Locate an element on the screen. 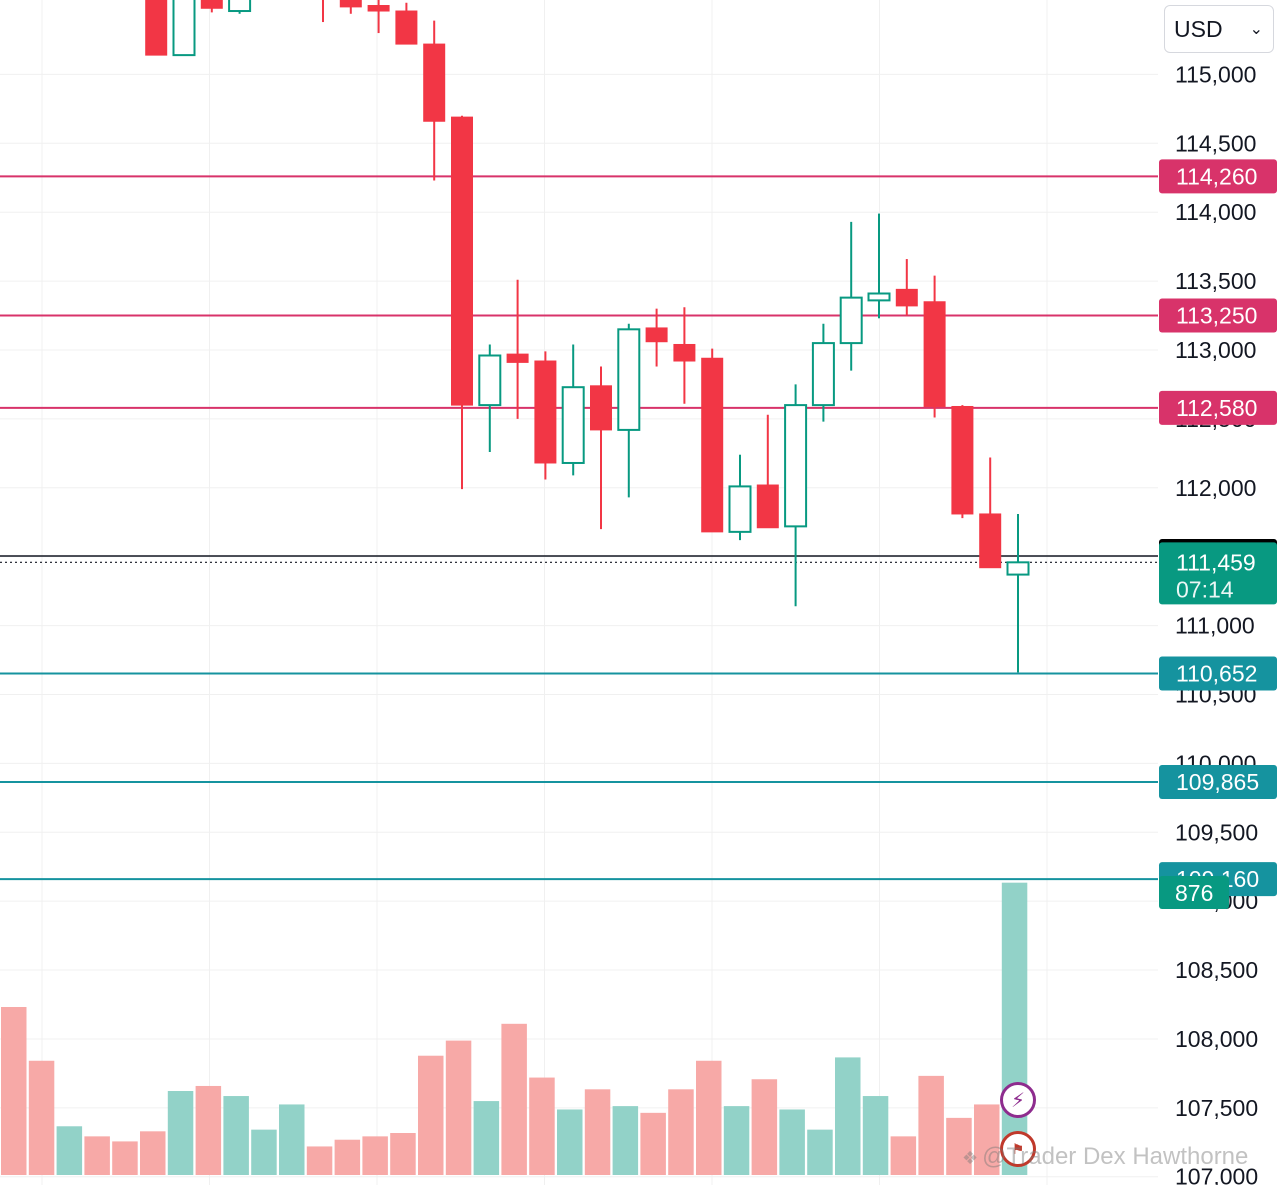  price-tick-label: 114,500 is located at coordinates (1215, 143).